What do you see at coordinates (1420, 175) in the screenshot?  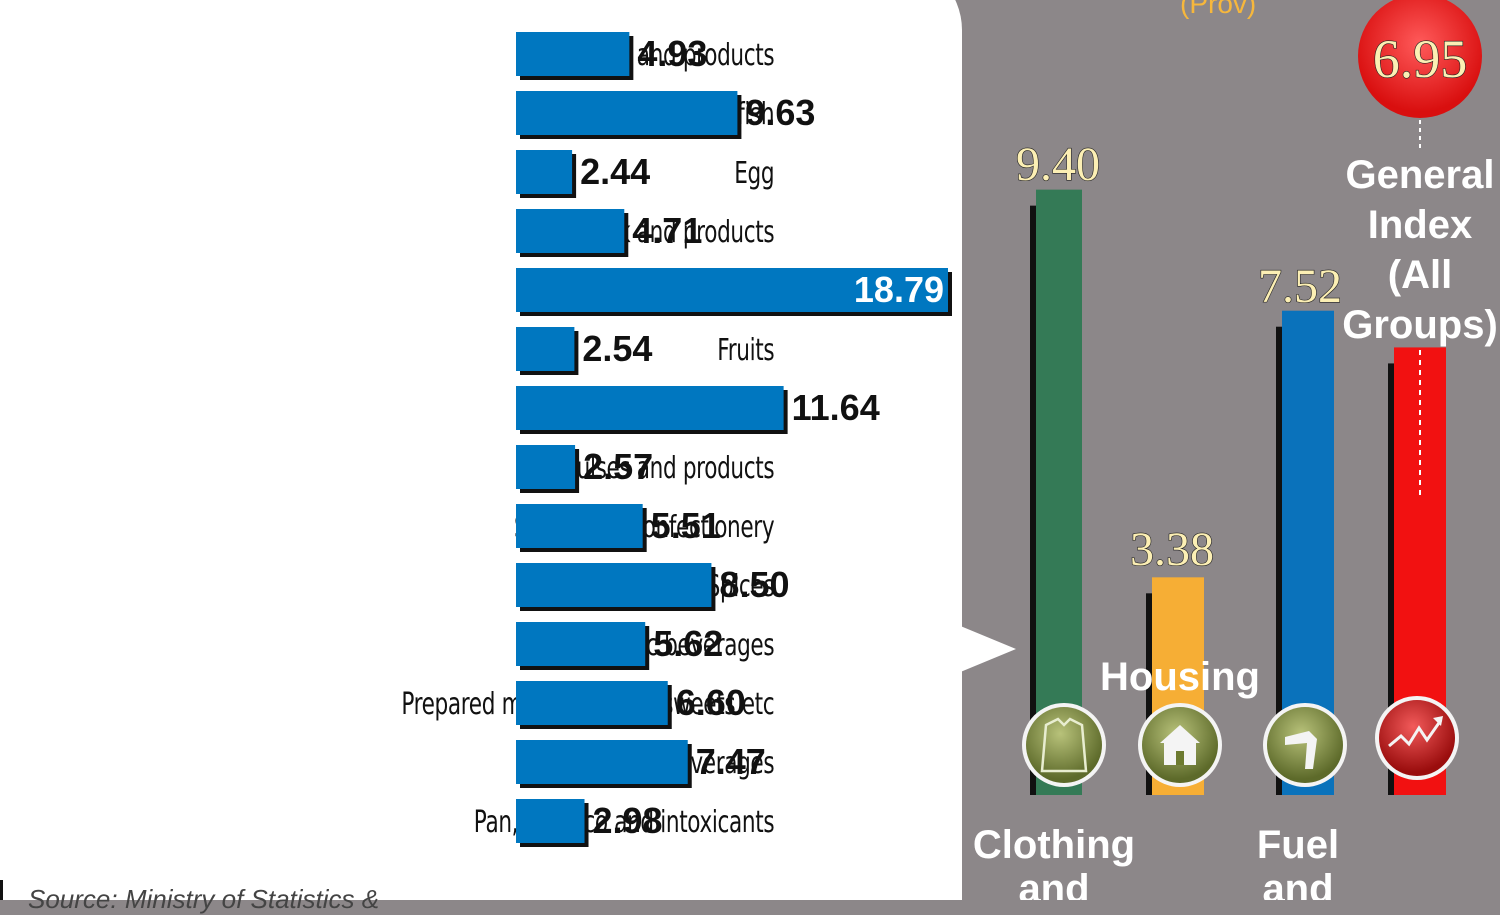 I see `group-label: General` at bounding box center [1420, 175].